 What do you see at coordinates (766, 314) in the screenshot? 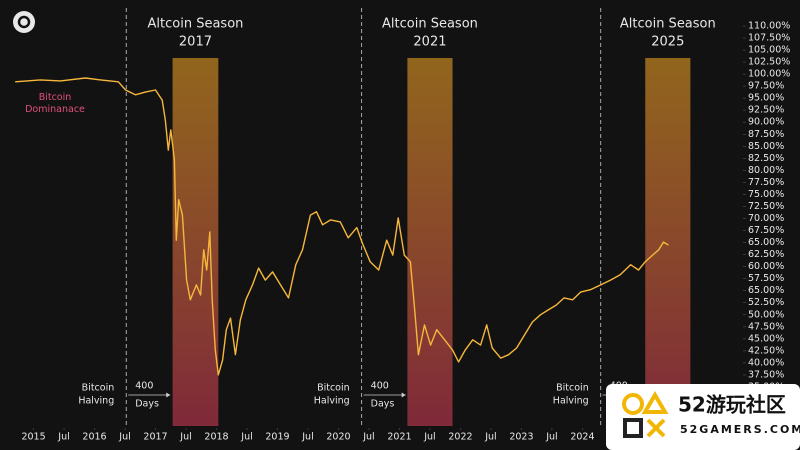
I see `y-tick-label: 50.00%` at bounding box center [766, 314].